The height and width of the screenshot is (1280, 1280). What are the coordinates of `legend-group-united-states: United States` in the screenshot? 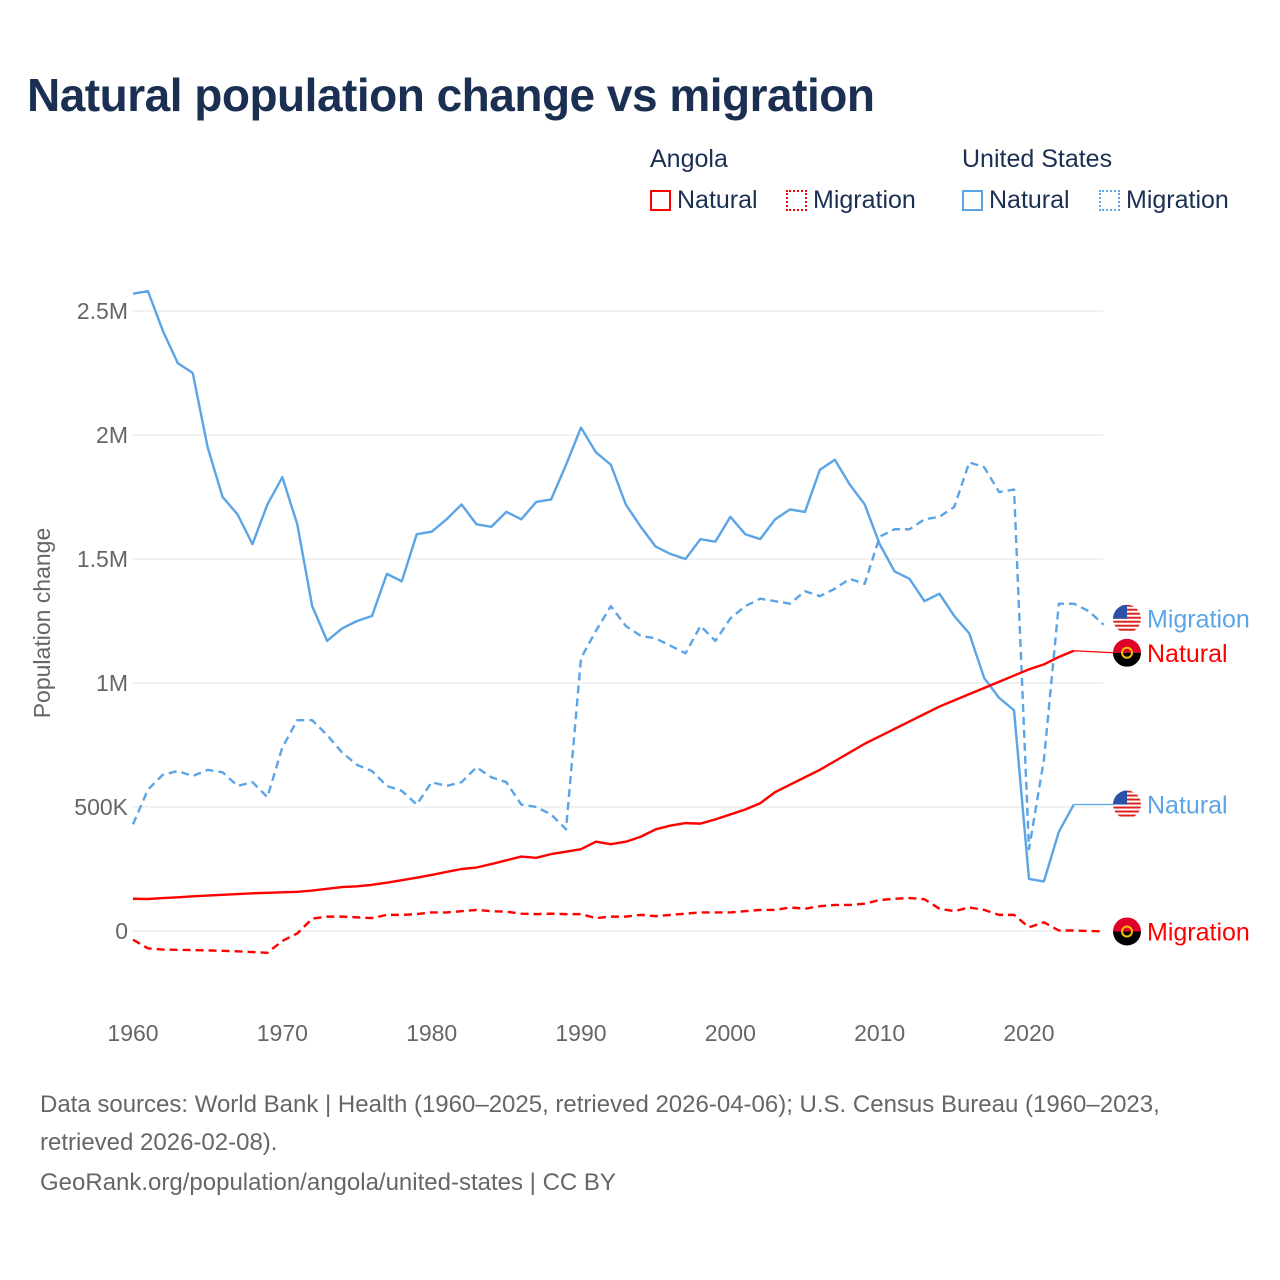 It's located at (1037, 159).